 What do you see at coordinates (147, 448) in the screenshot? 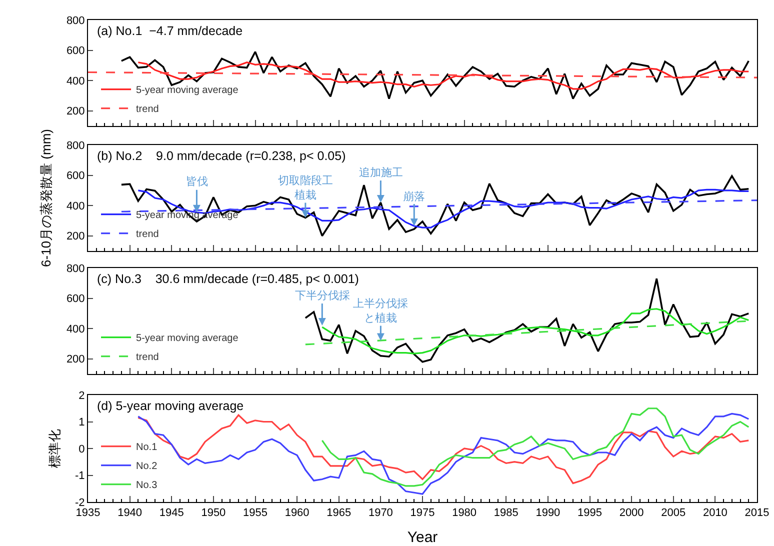
I see `legend-label: No.1` at bounding box center [147, 448].